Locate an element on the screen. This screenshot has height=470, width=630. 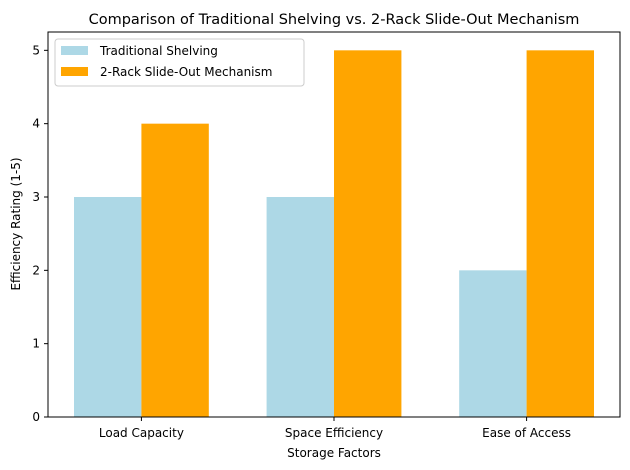
legend-box is located at coordinates (179, 62).